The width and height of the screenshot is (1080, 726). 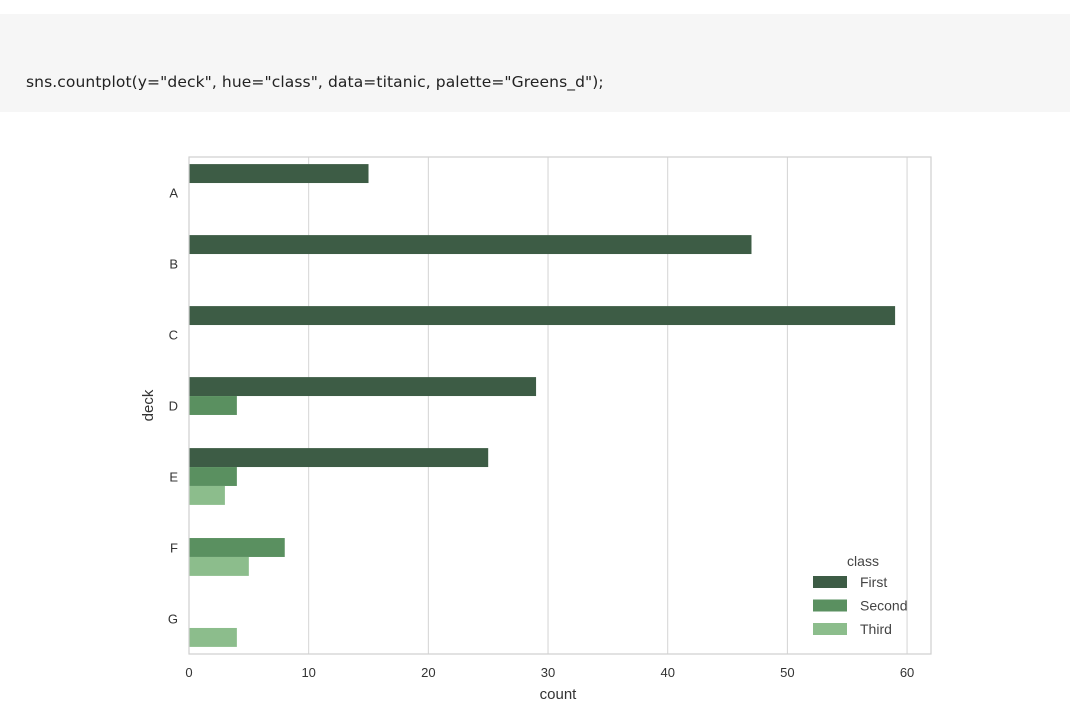 I want to click on y-tick-label: B, so click(x=173, y=264).